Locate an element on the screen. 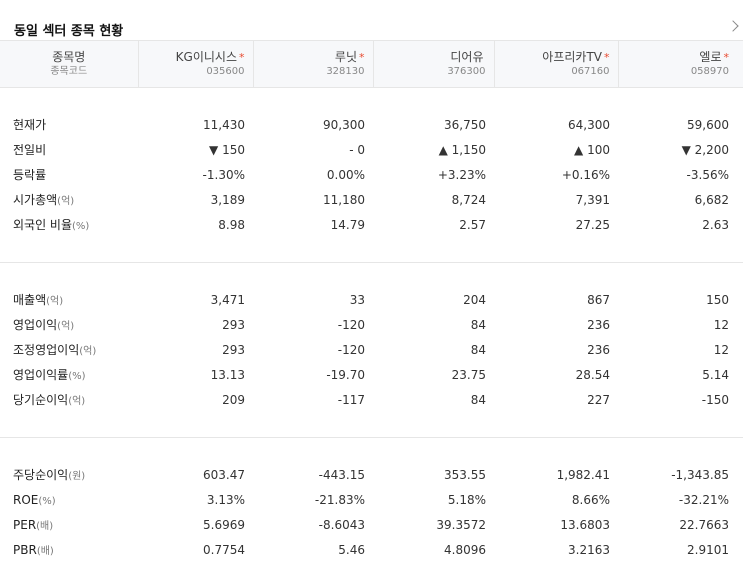 This screenshot has height=562, width=743. row-label: 매출액(억) is located at coordinates (38, 300).